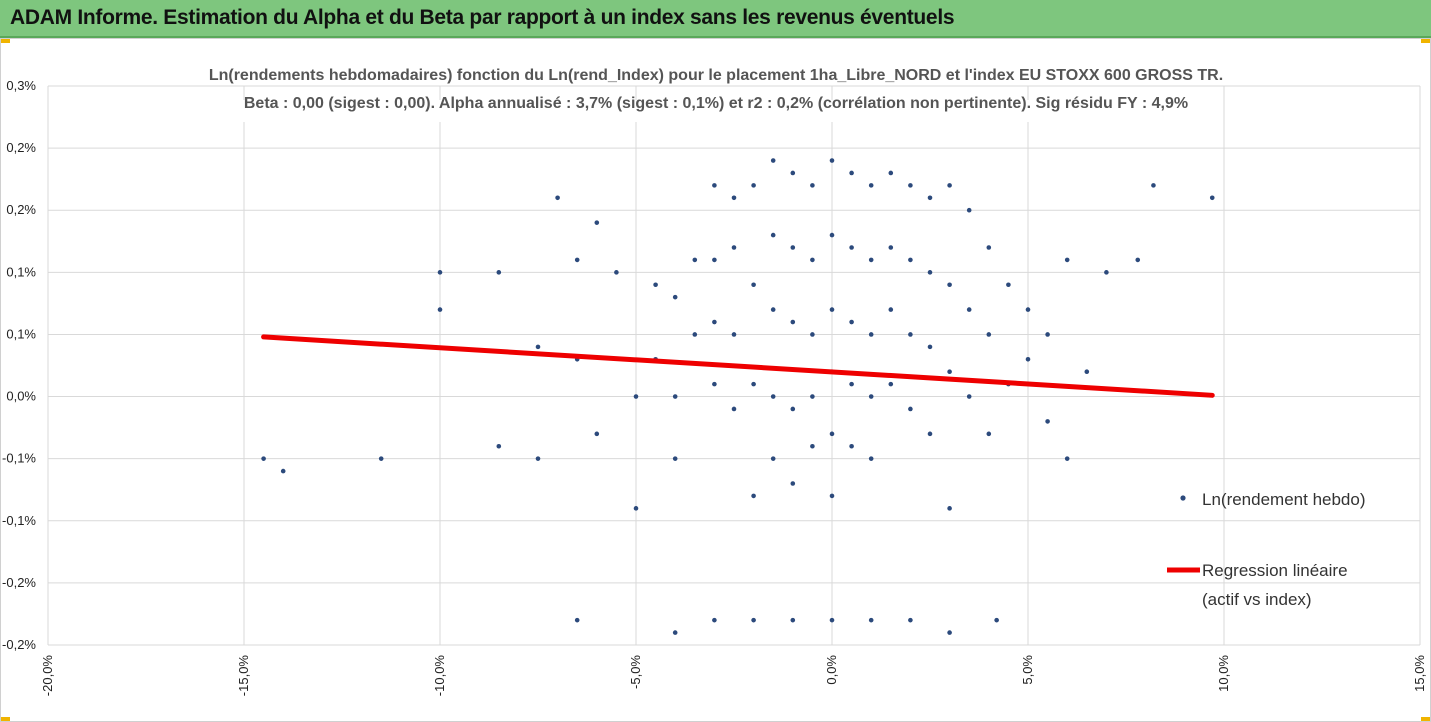 This screenshot has width=1431, height=722. Describe the element at coordinates (19, 644) in the screenshot. I see `y-tick-label: -0,2%` at that location.